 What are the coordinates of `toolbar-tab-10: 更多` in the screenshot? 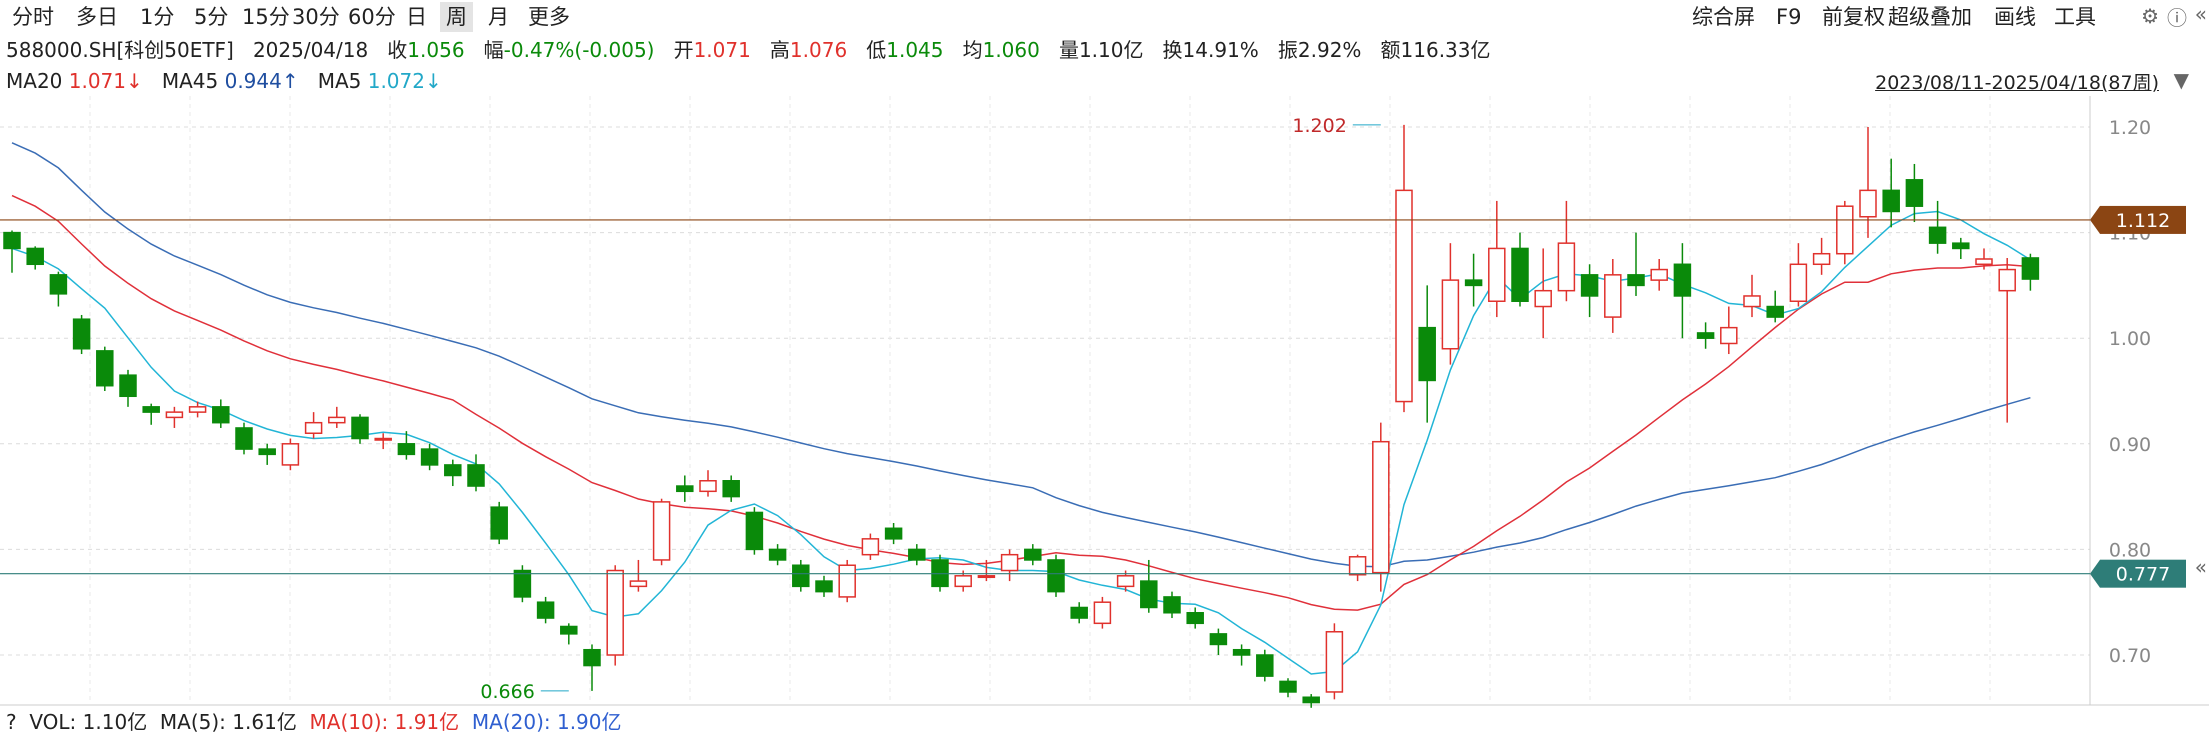 It's located at (549, 17).